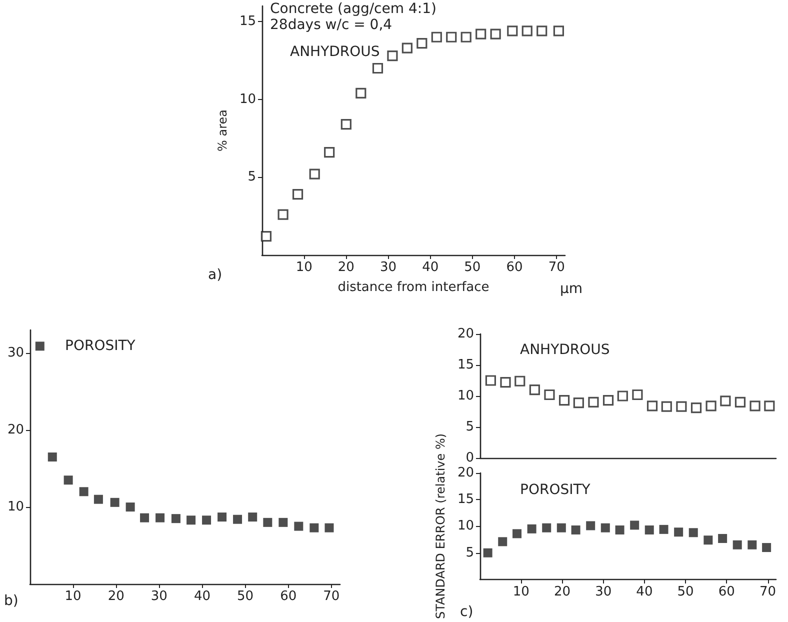 This screenshot has width=788, height=622. What do you see at coordinates (15, 353) in the screenshot?
I see `y-tick-label: 30` at bounding box center [15, 353].